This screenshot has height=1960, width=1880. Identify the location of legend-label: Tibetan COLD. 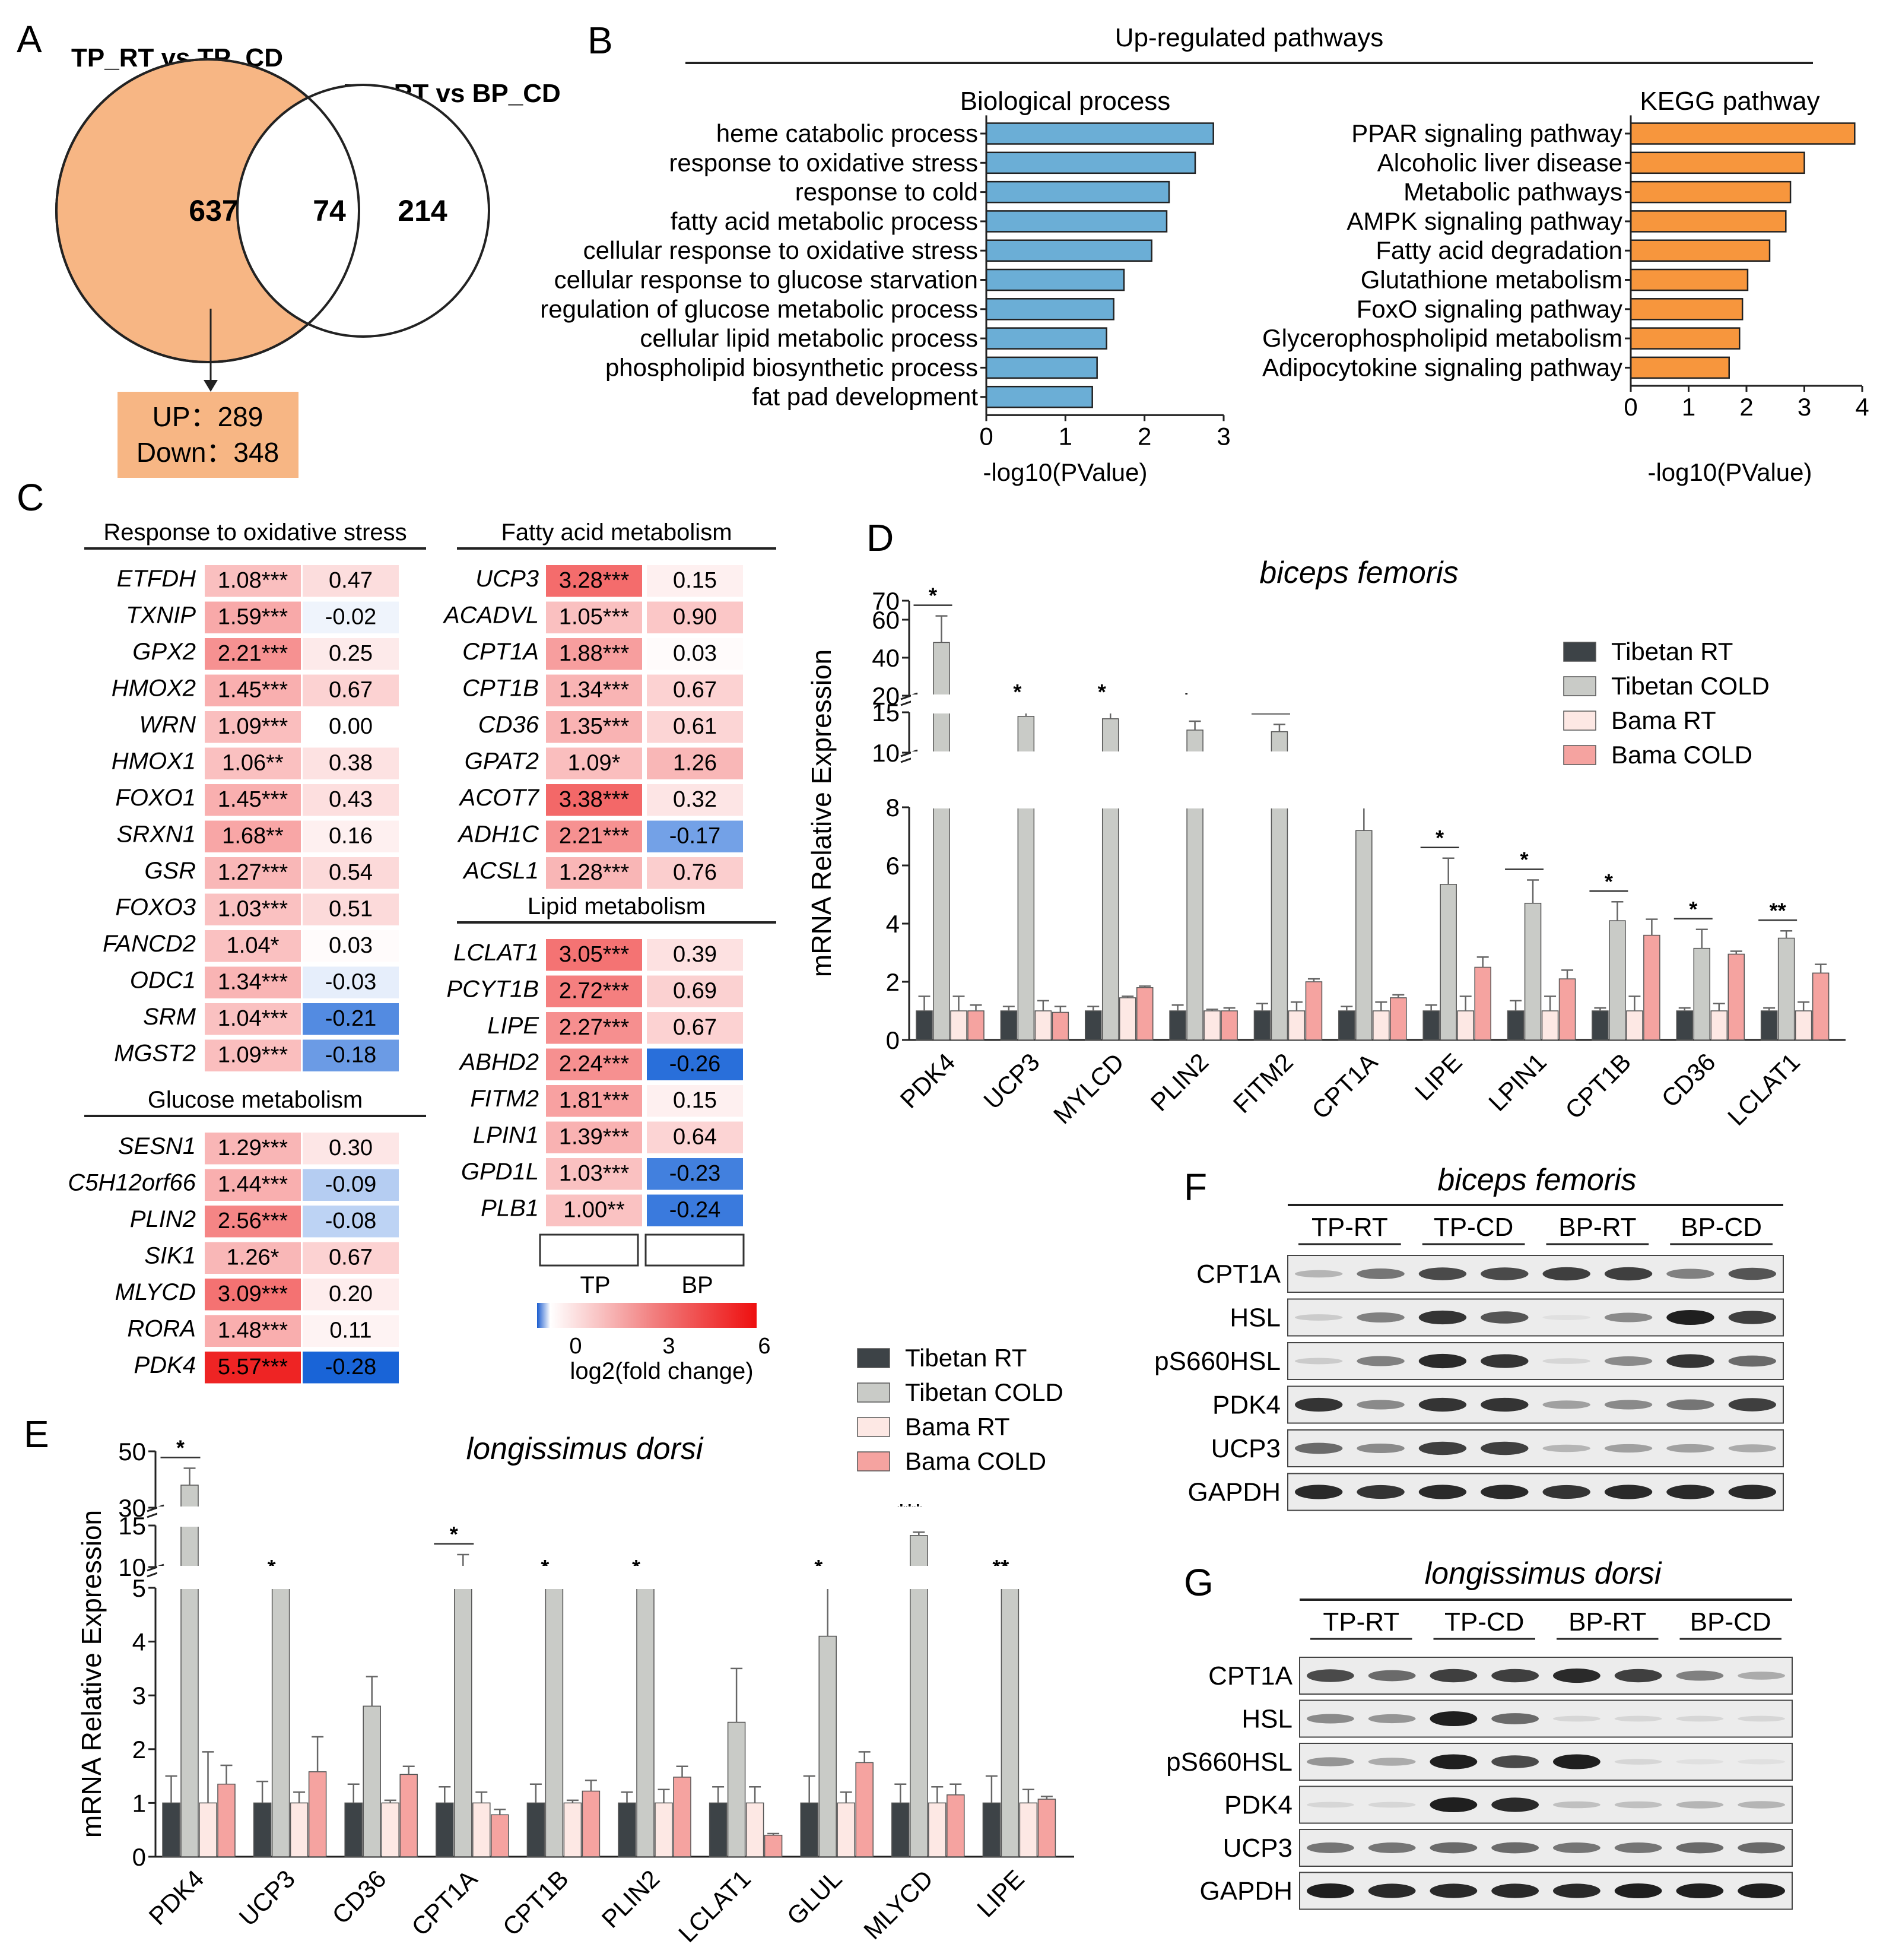
(1690, 686).